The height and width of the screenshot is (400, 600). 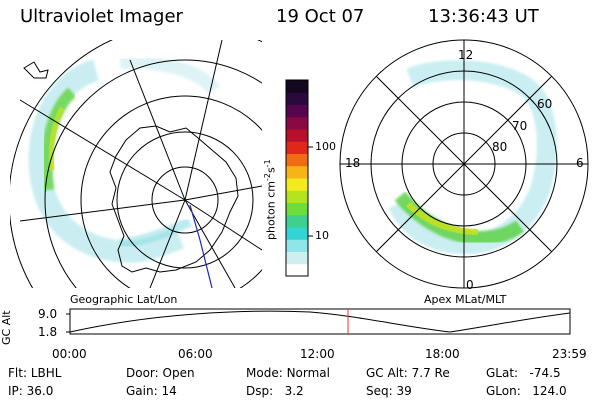 What do you see at coordinates (6, 327) in the screenshot?
I see `altitude-ylabel: GC Alt` at bounding box center [6, 327].